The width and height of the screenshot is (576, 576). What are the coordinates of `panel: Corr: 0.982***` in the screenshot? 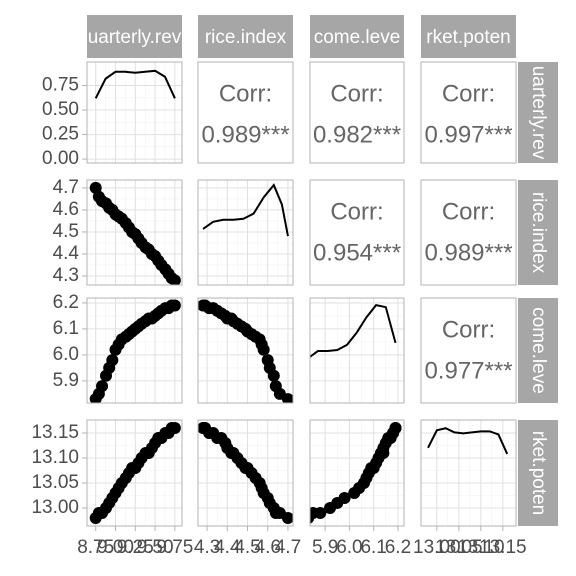 It's located at (357, 112).